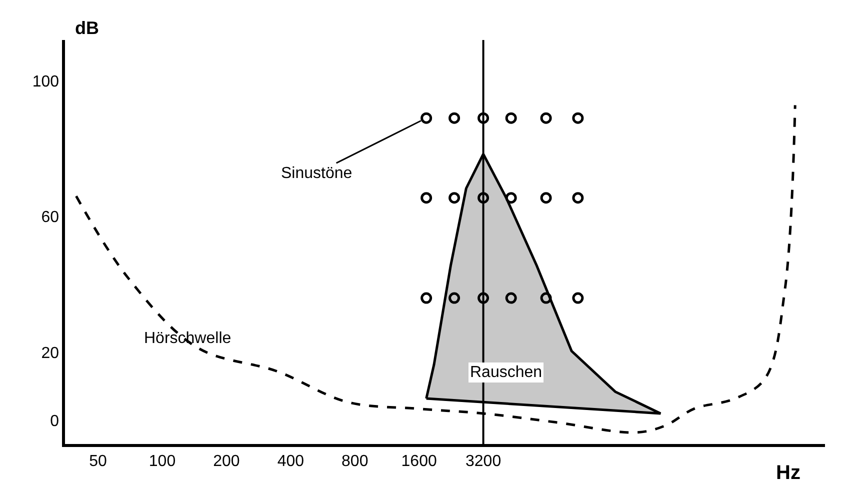 The width and height of the screenshot is (845, 504). I want to click on annotation: Hörschwelle, so click(188, 338).